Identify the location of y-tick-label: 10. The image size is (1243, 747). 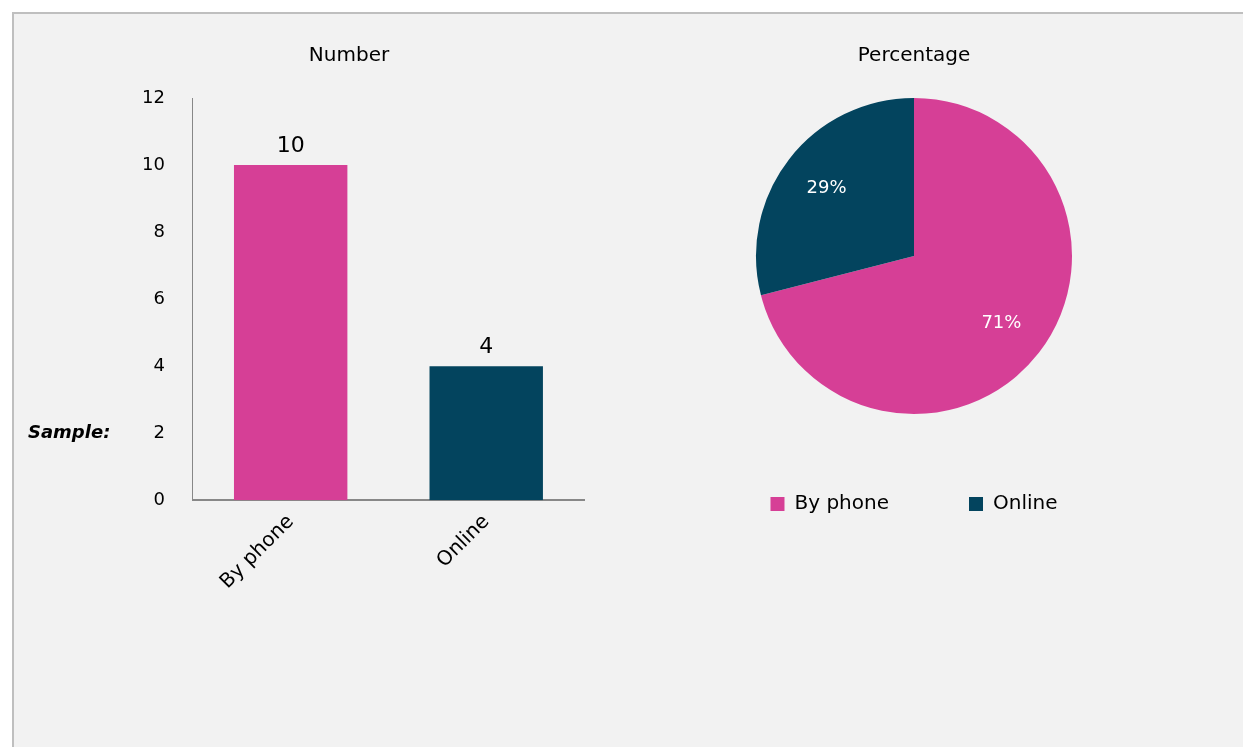
(153, 163).